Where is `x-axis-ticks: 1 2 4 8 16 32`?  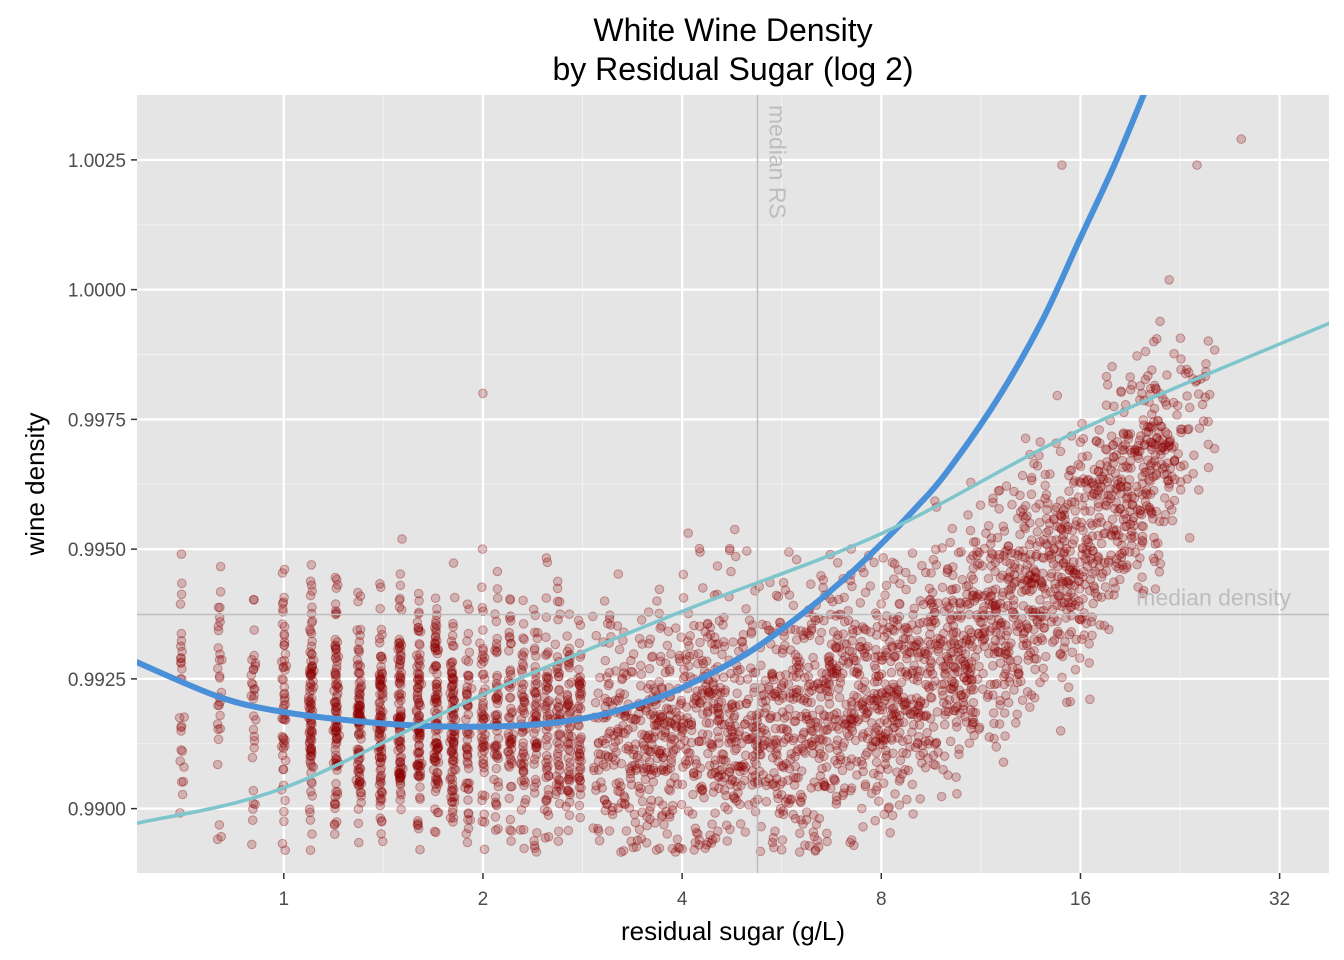 x-axis-ticks: 1 2 4 8 16 32 is located at coordinates (784, 891).